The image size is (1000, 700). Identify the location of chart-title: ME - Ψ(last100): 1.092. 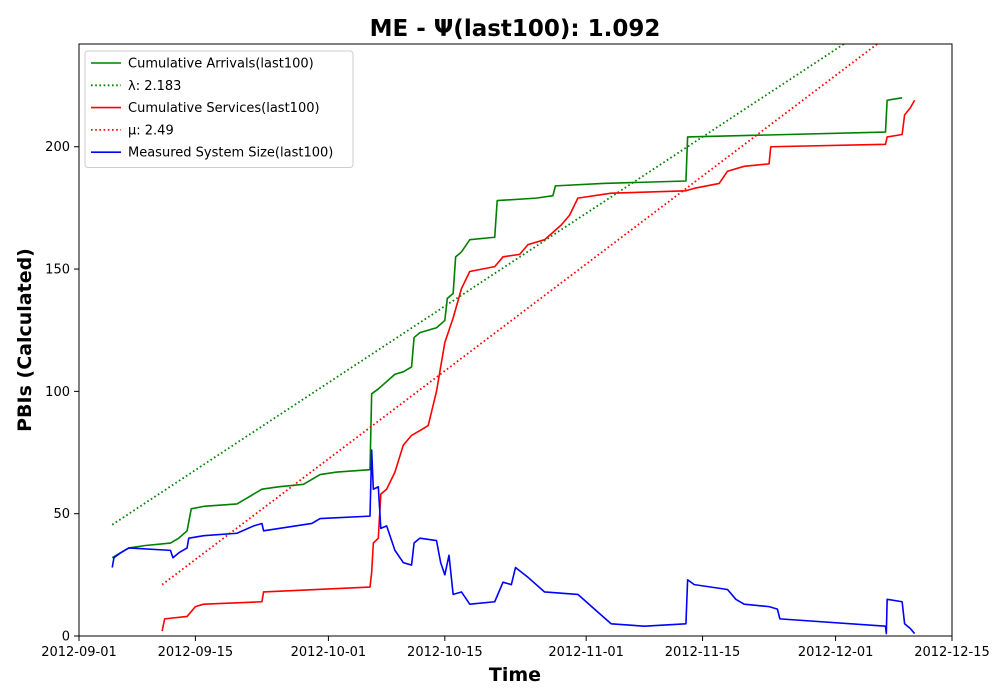
(515, 29).